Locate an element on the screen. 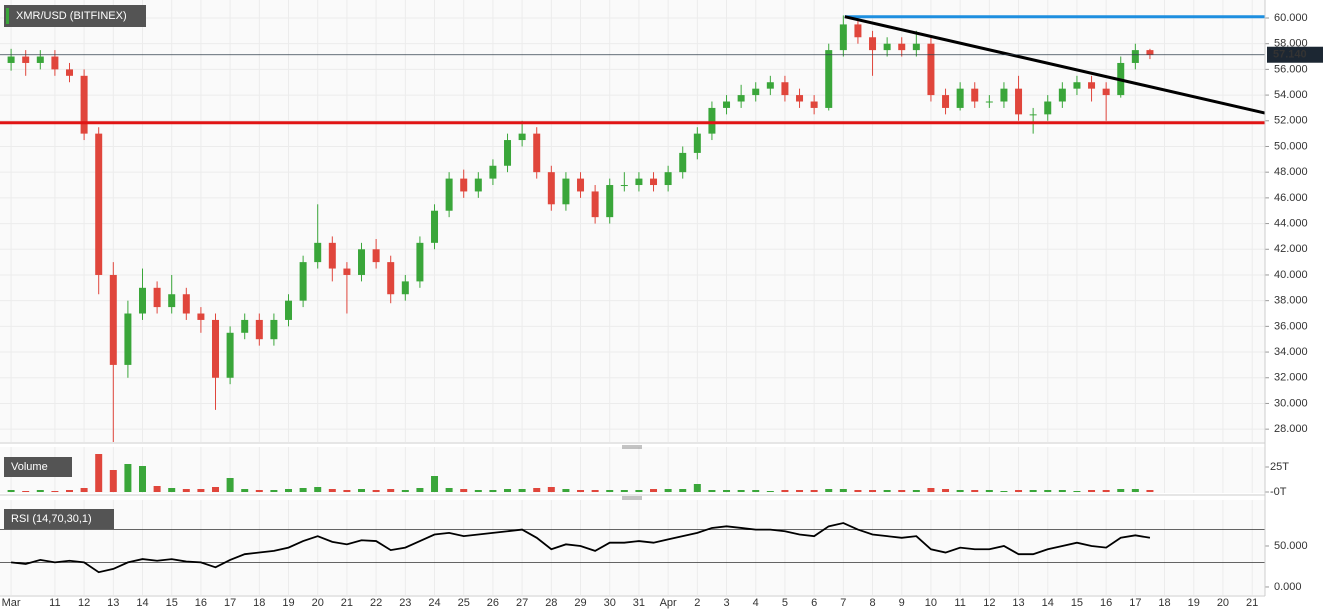  x-tick-label: 18 is located at coordinates (259, 603).